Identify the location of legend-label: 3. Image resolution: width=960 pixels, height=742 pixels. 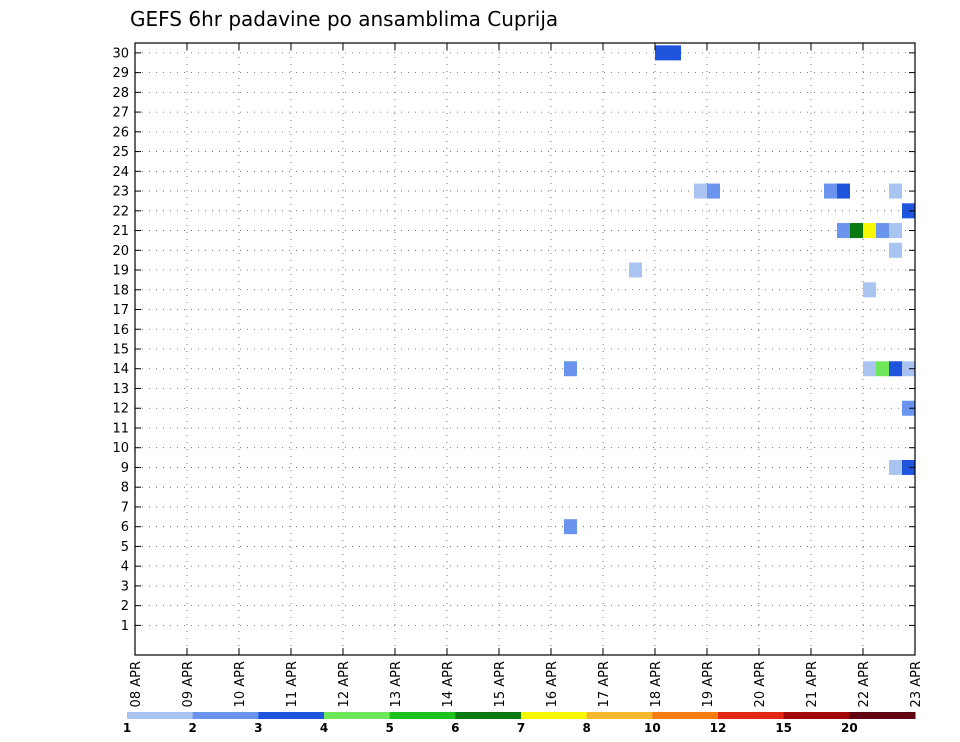
(258, 728).